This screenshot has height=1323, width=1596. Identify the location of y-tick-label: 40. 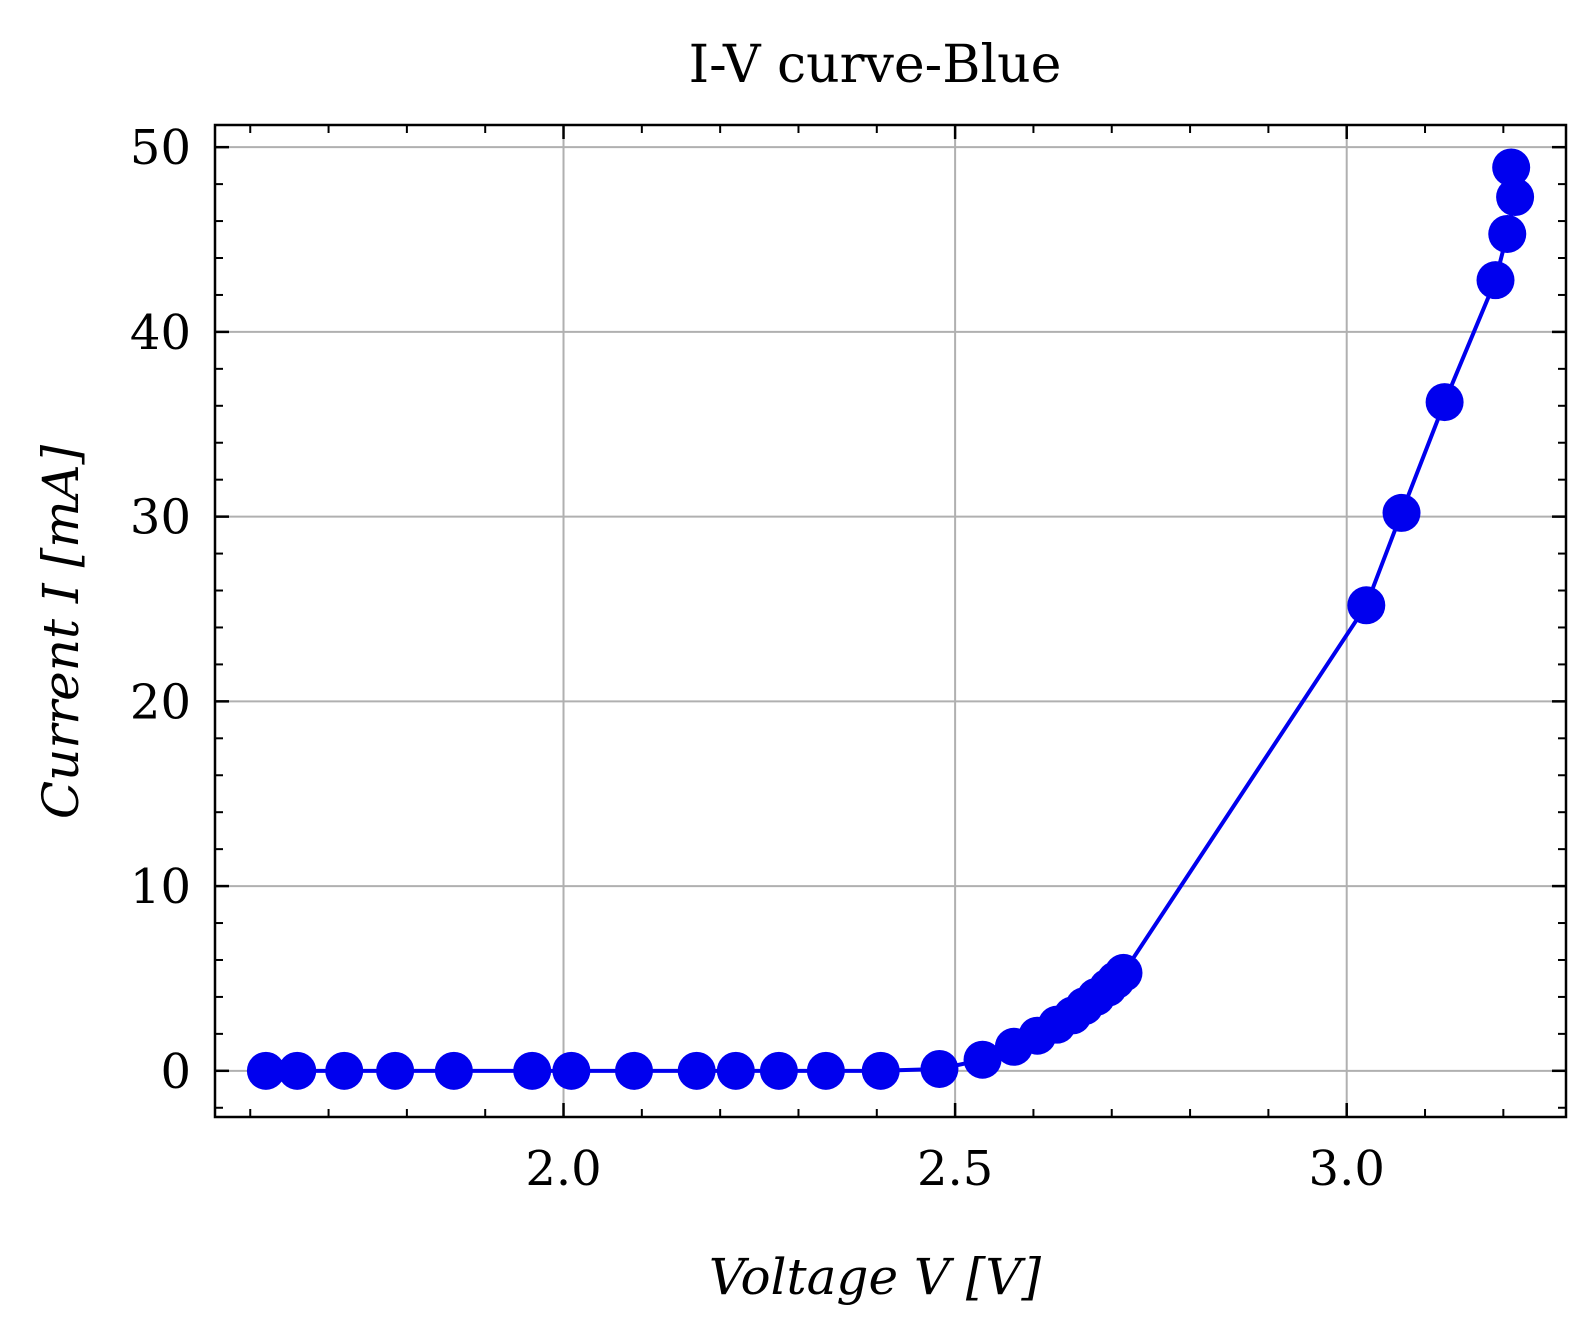
(160, 333).